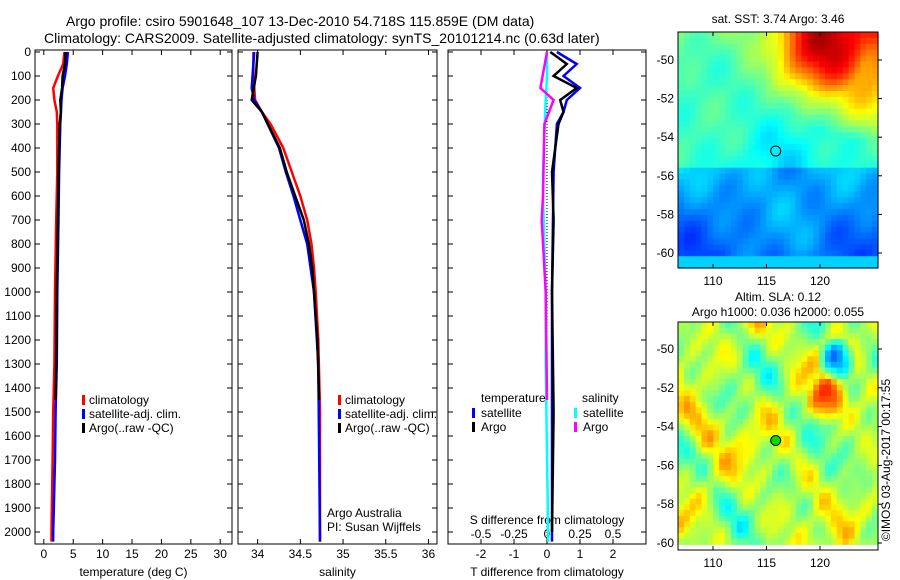  I want to click on map-x-tick-label: 120, so click(820, 563).